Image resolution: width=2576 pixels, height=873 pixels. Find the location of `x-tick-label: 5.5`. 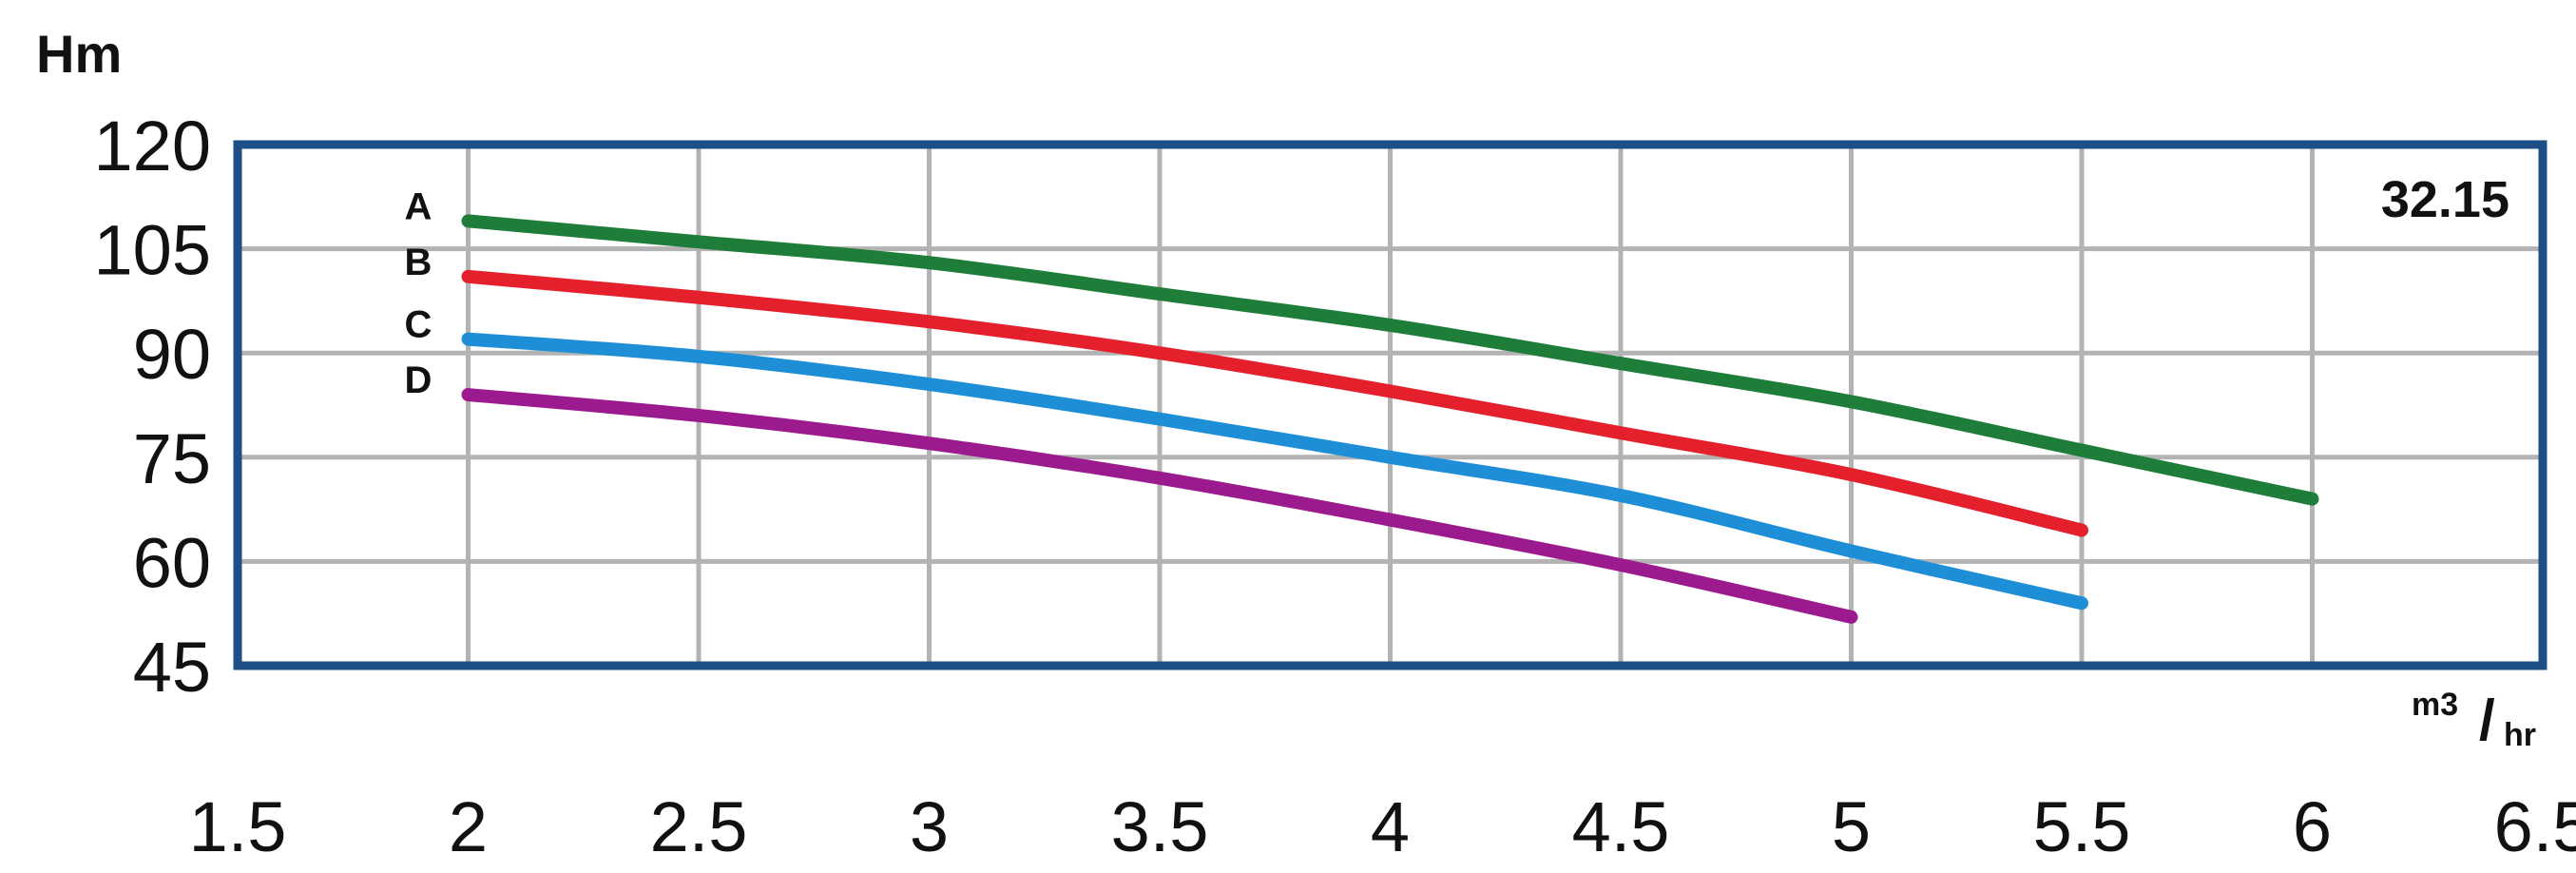

x-tick-label: 5.5 is located at coordinates (2082, 826).